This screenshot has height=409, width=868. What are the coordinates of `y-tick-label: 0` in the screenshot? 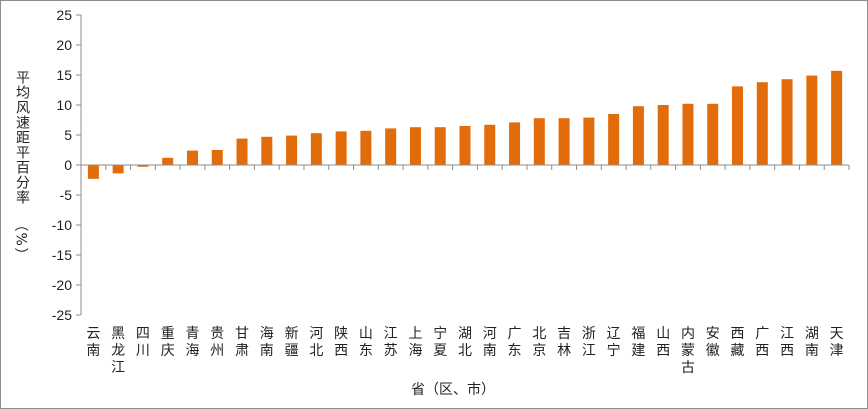 It's located at (68, 165).